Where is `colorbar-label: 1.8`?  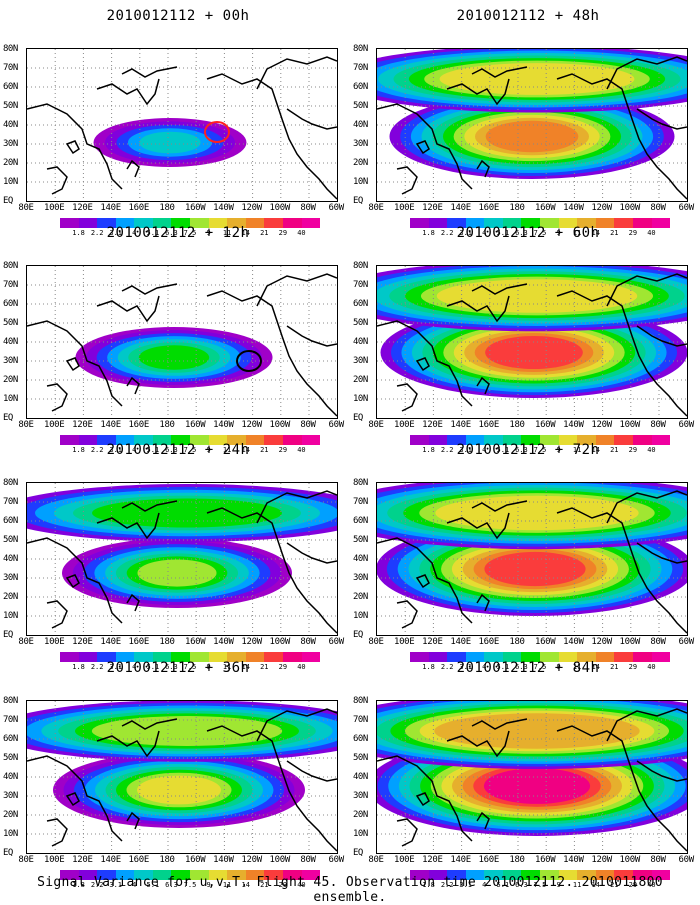
colorbar-label: 1.8 is located at coordinates (428, 450).